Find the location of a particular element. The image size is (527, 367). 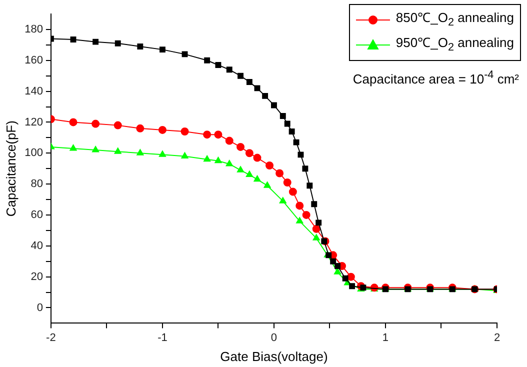

x-tick-label: -2 is located at coordinates (51, 338).